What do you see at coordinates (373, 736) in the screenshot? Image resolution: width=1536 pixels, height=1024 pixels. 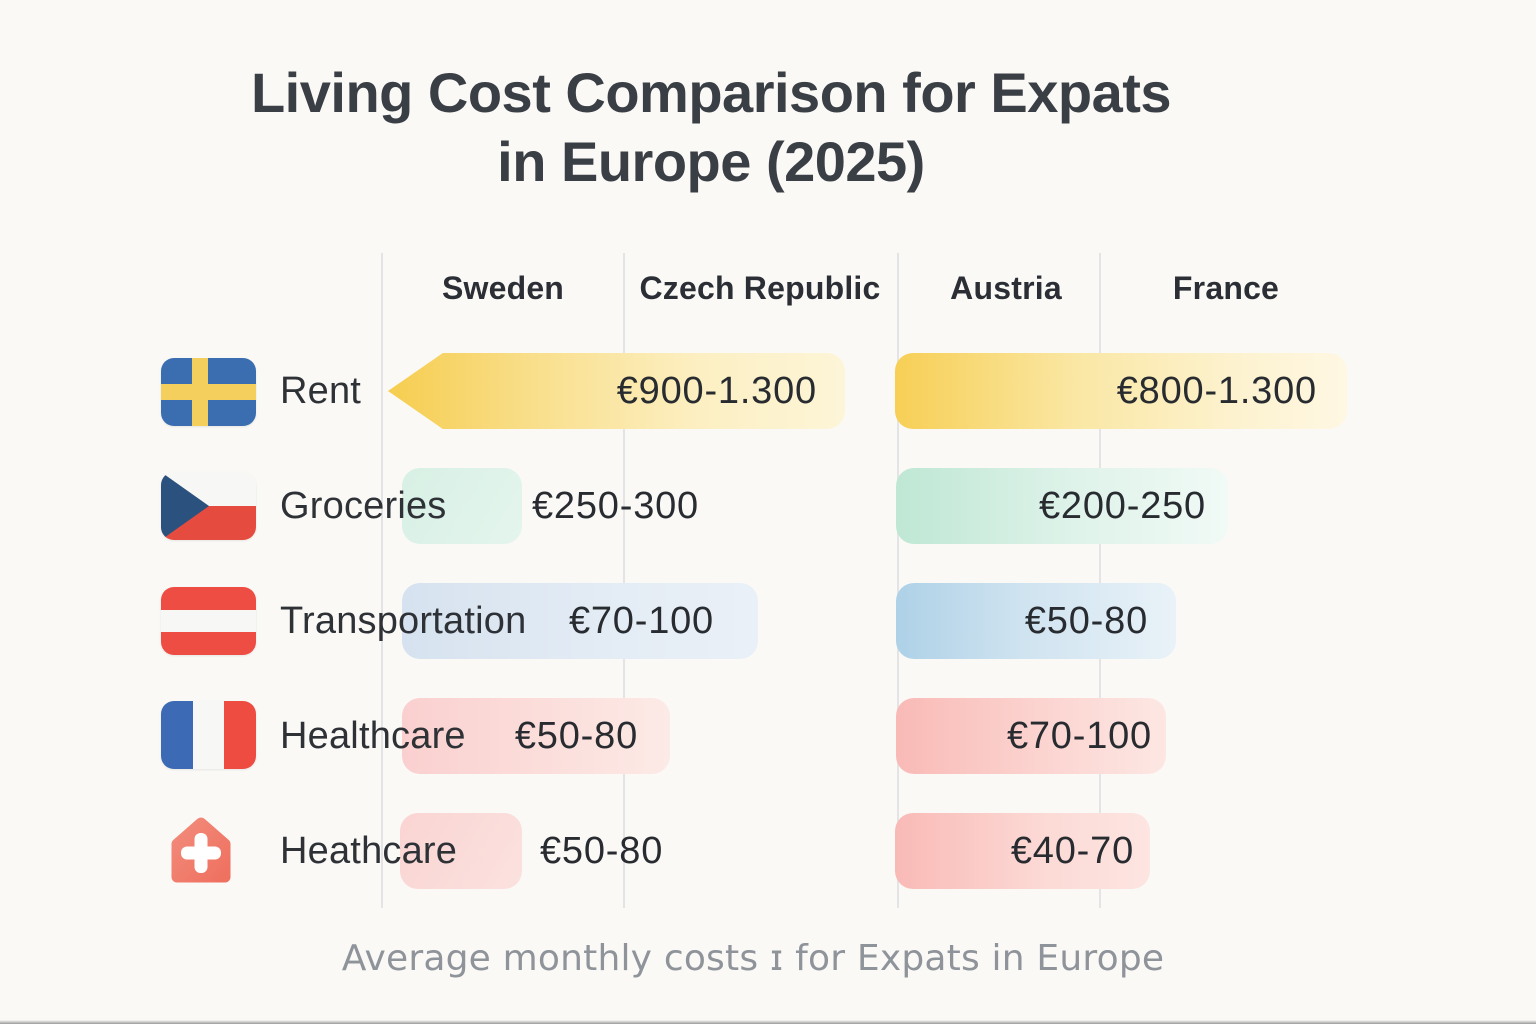 I see `row-label-healthcare: Healthcare` at bounding box center [373, 736].